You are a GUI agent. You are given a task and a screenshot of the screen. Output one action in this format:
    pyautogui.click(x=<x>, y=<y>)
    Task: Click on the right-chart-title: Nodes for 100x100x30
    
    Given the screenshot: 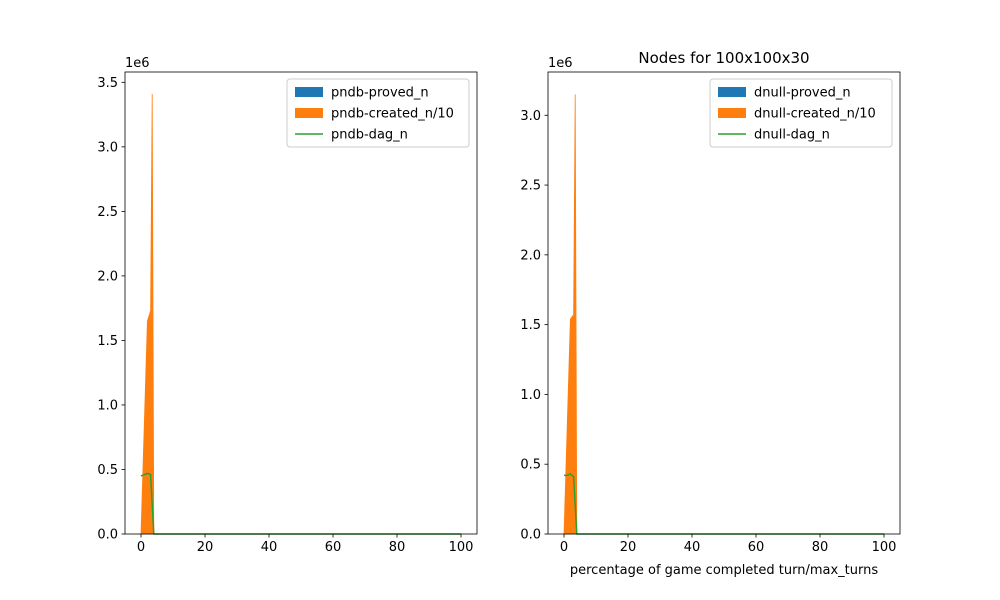 What is the action you would take?
    pyautogui.click(x=723, y=58)
    